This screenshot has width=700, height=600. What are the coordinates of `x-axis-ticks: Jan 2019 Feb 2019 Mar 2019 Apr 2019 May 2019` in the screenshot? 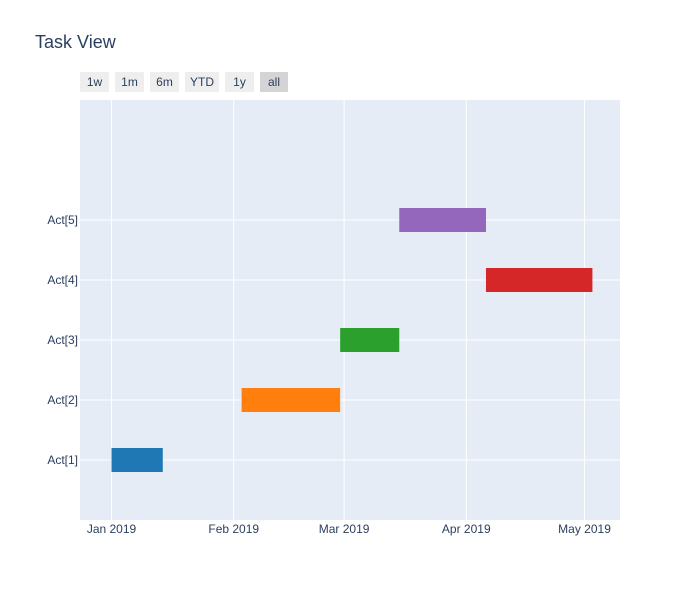 It's located at (349, 529).